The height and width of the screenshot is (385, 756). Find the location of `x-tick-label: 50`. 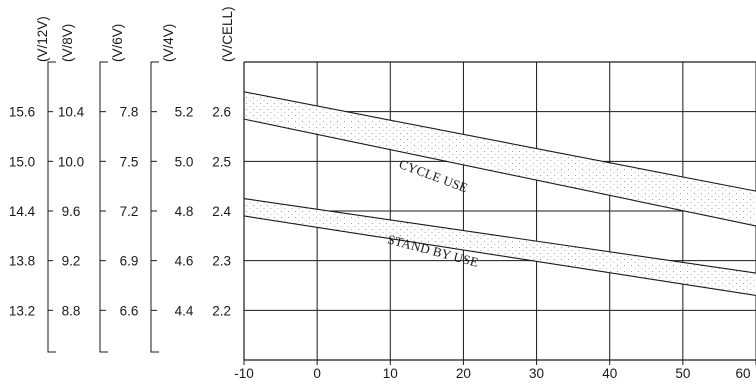

x-tick-label: 50 is located at coordinates (682, 373).